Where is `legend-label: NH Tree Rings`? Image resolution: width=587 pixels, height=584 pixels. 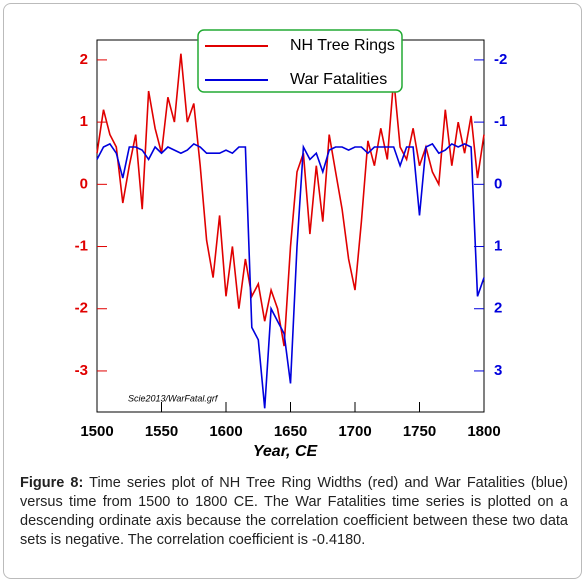
legend-label: NH Tree Rings is located at coordinates (342, 45).